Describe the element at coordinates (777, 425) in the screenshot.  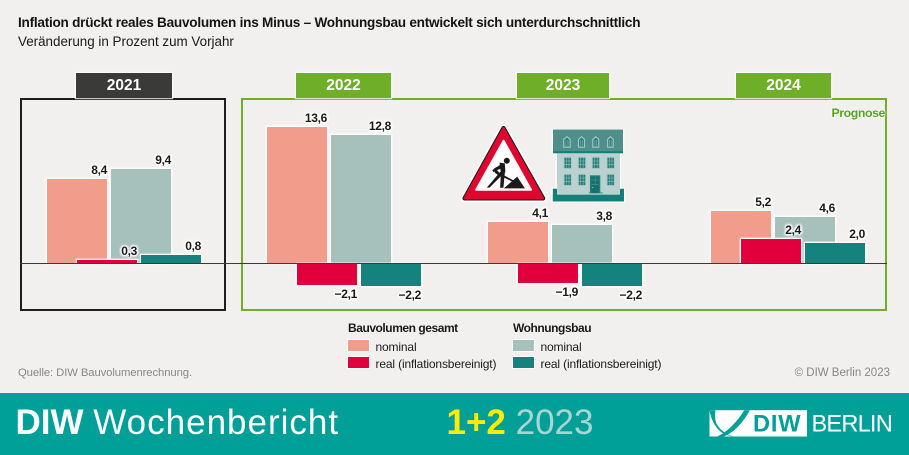
I see `svg-text: DIW` at that location.